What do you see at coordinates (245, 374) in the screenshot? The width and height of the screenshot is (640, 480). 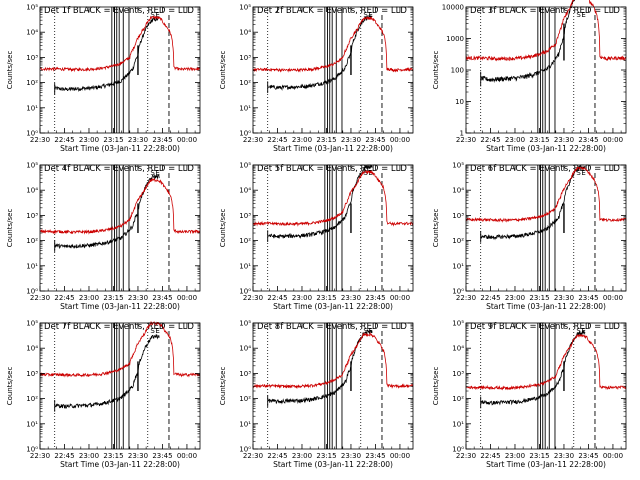 I see `y-tick-label: 10³` at bounding box center [245, 374].